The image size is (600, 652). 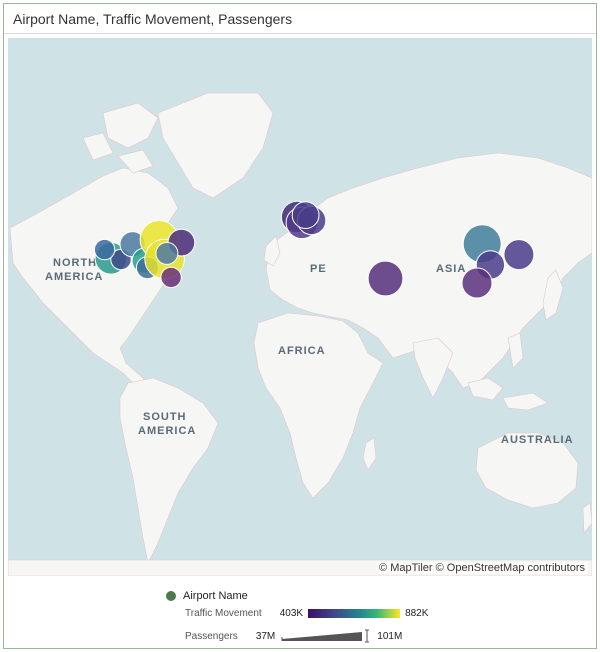 I want to click on label-asia: ASIA, so click(x=451, y=269).